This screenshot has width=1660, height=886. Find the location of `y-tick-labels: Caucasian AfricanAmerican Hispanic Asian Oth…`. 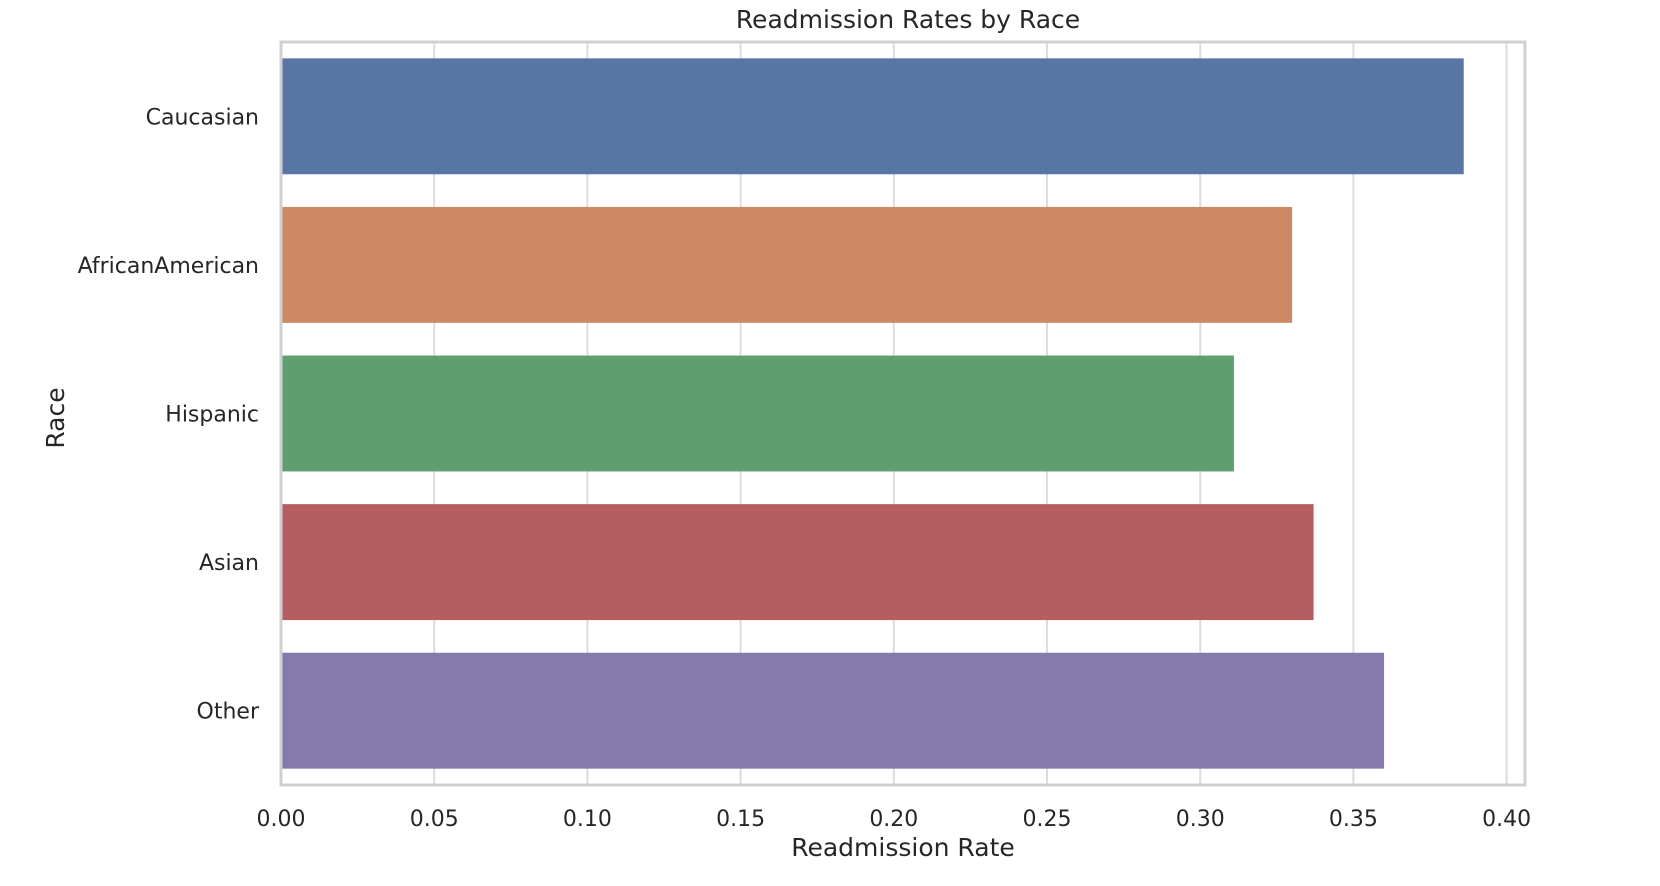

y-tick-labels: Caucasian AfricanAmerican Hispanic Asian Oth… is located at coordinates (169, 414).